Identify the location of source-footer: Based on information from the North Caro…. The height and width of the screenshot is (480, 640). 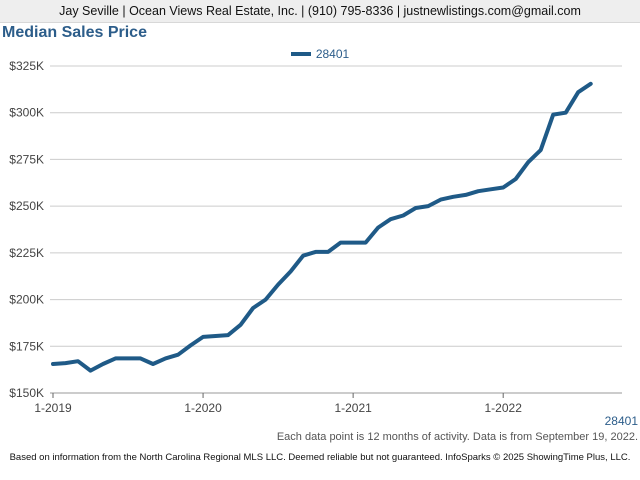
(320, 457).